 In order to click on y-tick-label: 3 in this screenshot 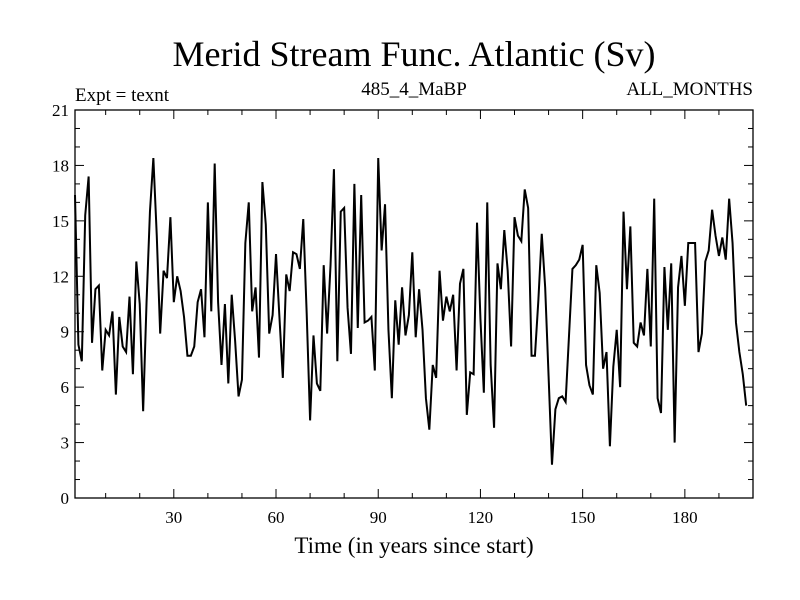, I will do `click(65, 443)`.